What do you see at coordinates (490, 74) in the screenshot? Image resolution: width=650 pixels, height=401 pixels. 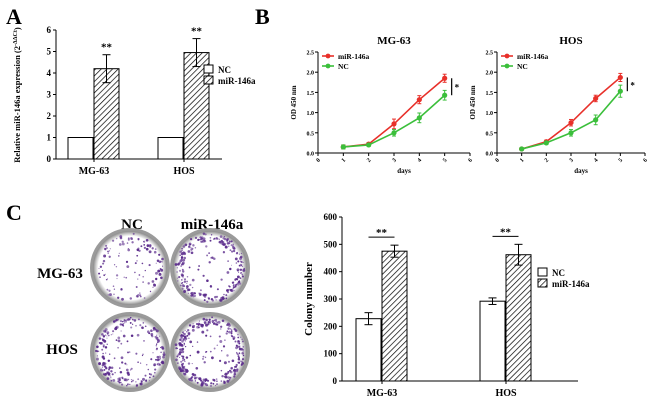 I see `y-tick-label: 2.0` at bounding box center [490, 74].